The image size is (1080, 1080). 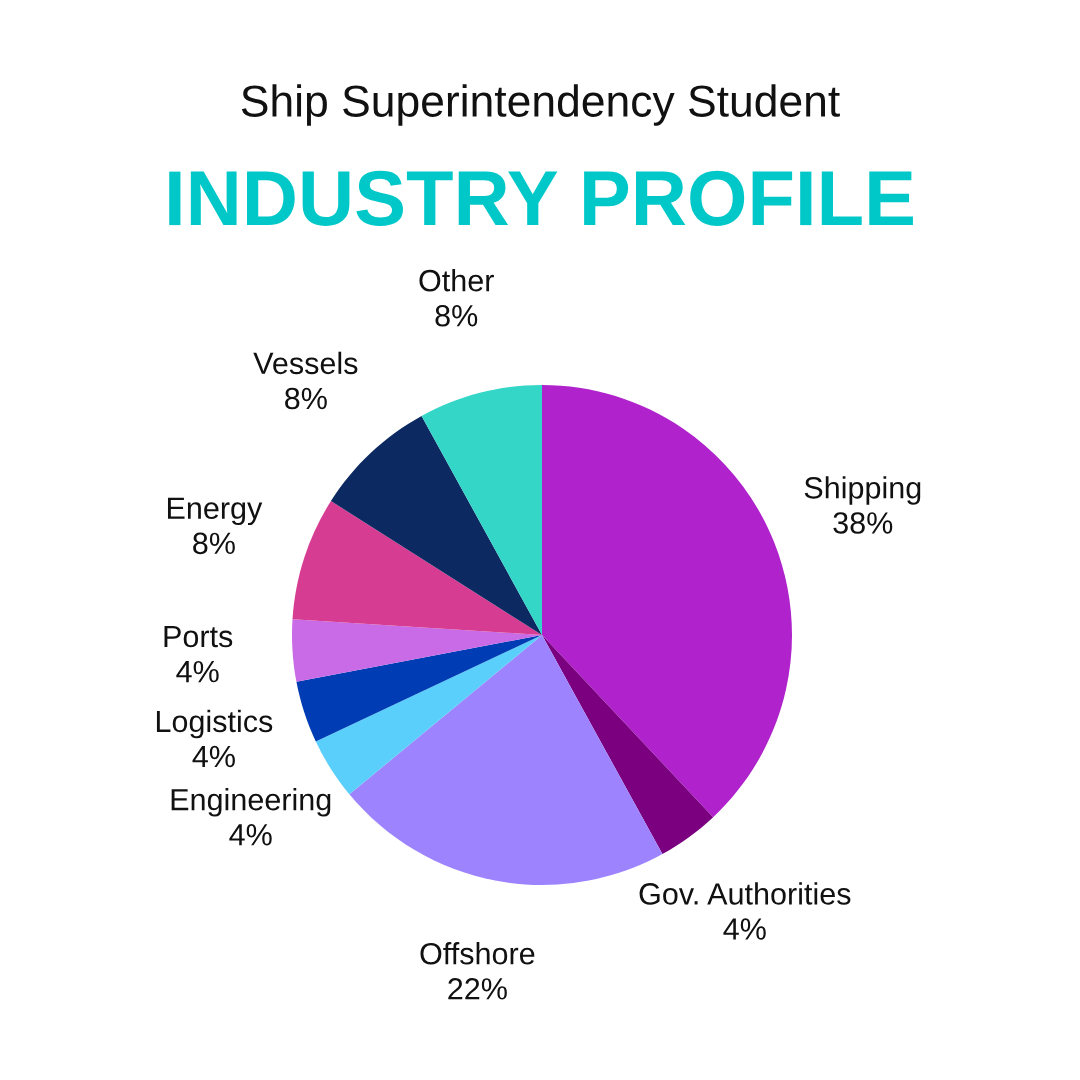 I want to click on slice-label: Energy, so click(x=215, y=511).